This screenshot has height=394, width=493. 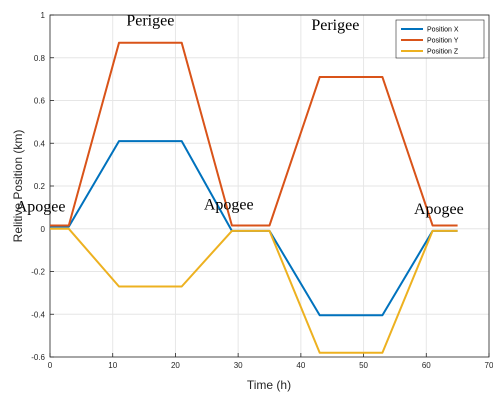 I want to click on y-tick-label: -0.2, so click(x=38, y=272).